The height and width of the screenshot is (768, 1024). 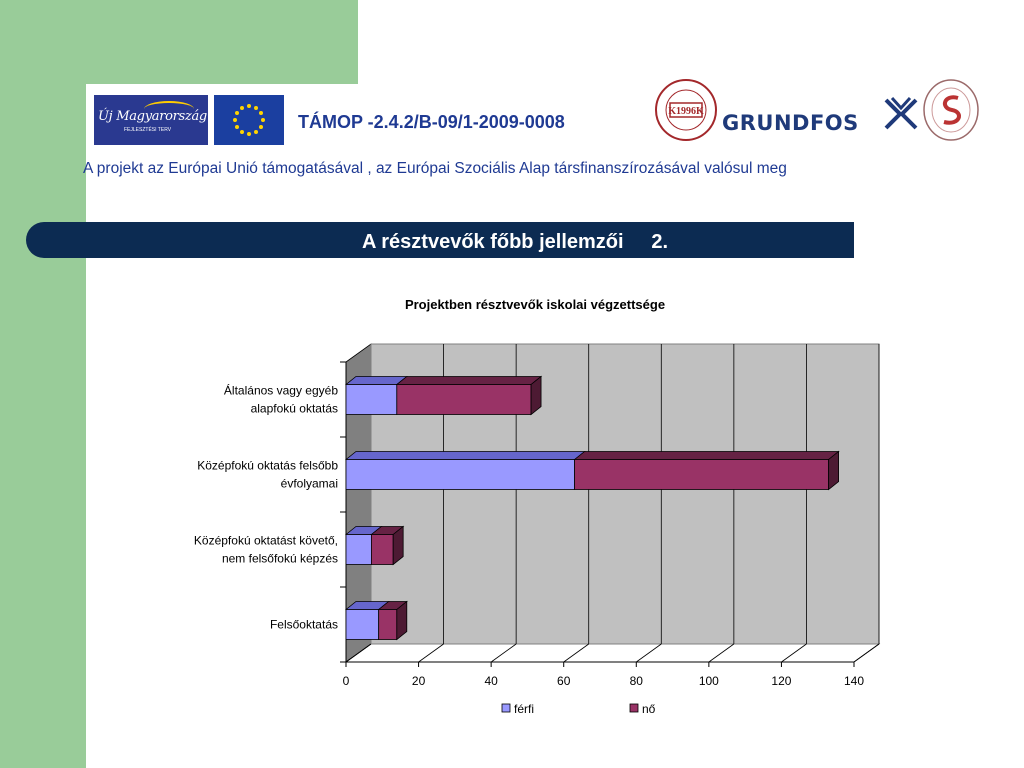 What do you see at coordinates (148, 130) in the screenshot?
I see `logo-subtext: FEJLESZTÉSI TERV` at bounding box center [148, 130].